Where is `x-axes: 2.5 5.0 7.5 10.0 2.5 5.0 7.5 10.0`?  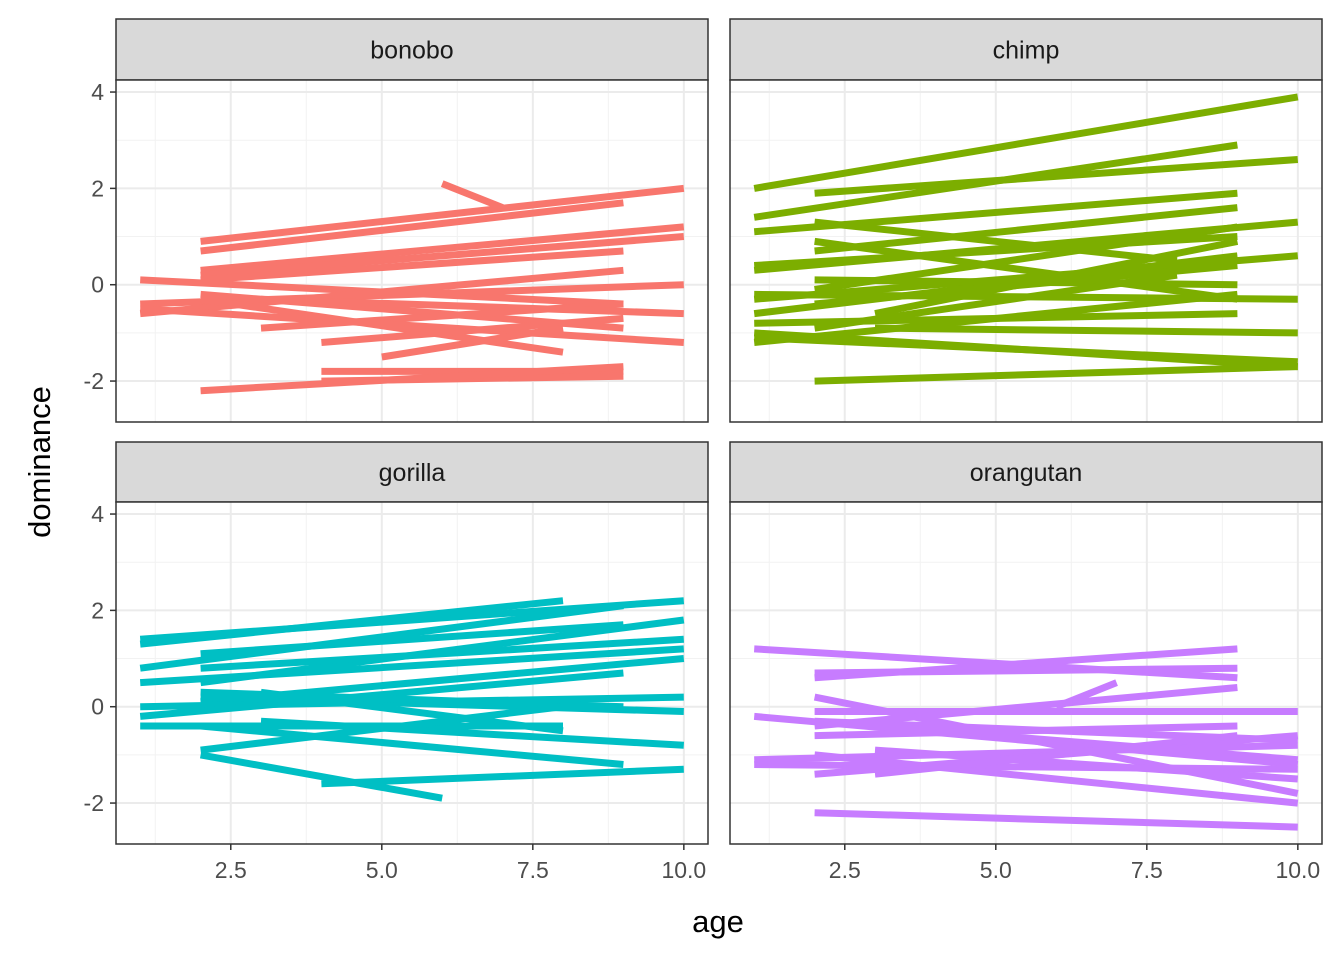
x-axes: 2.5 5.0 7.5 10.0 2.5 5.0 7.5 10.0 is located at coordinates (767, 863).